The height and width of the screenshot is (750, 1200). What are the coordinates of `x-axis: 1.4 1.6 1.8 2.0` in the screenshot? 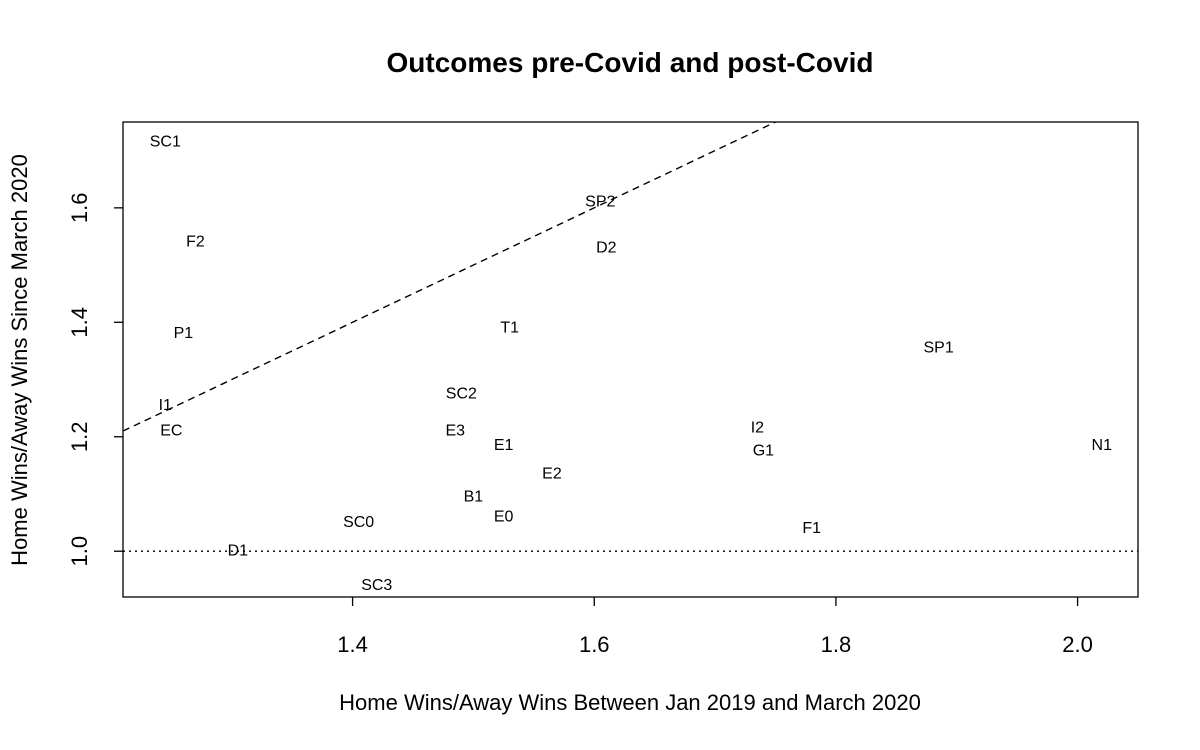 It's located at (715, 627).